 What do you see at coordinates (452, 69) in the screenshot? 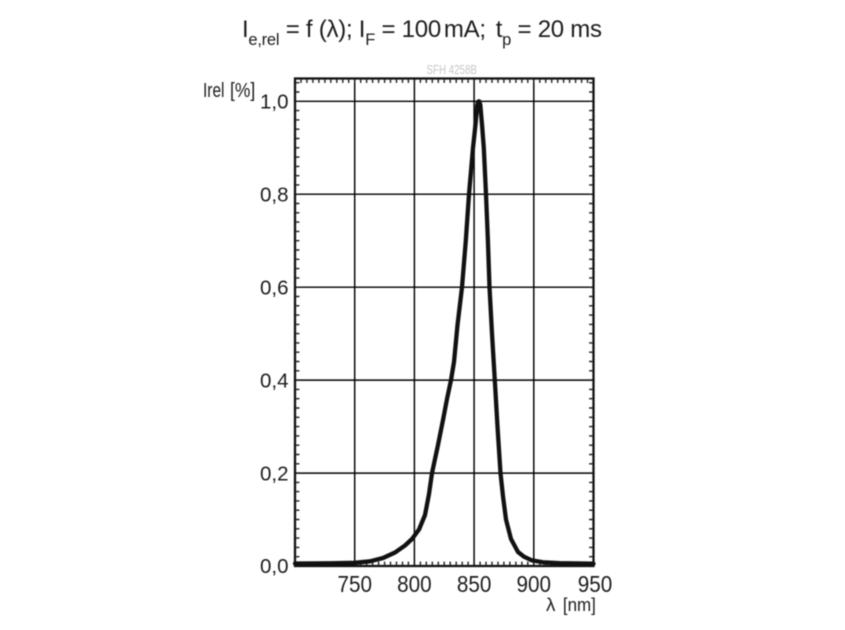
I see `svg-text: SFH 4258B` at bounding box center [452, 69].